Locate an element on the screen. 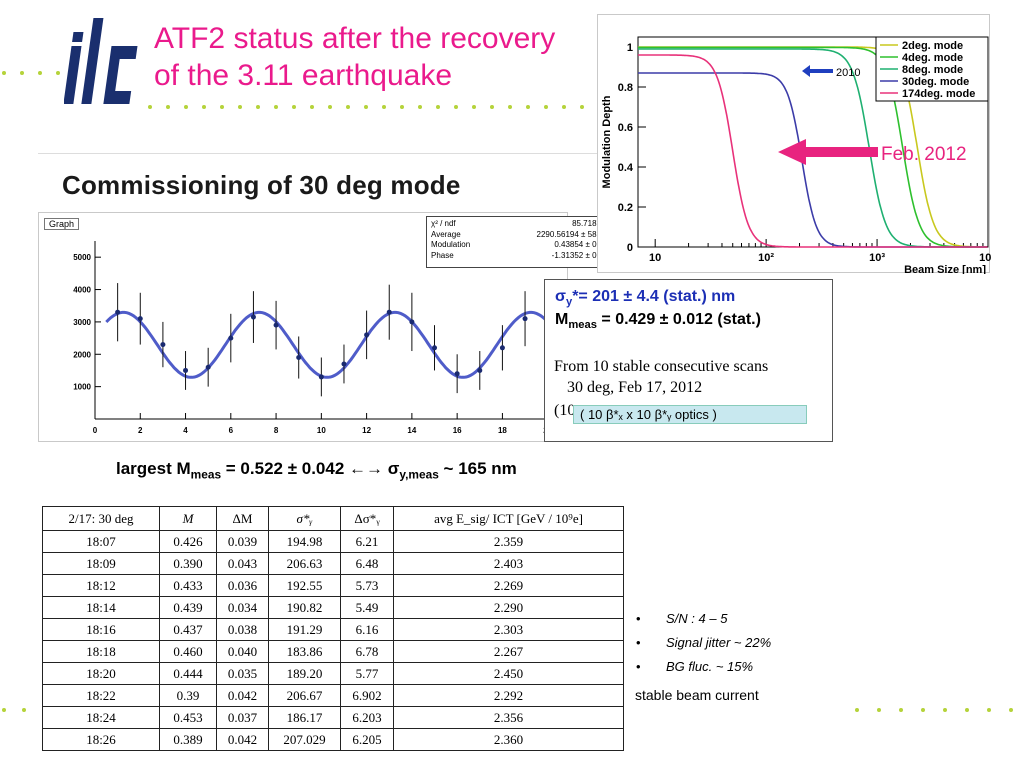  modulation-result: Mmeas = 0.429 ± 0.012 (stat.) is located at coordinates (658, 321).